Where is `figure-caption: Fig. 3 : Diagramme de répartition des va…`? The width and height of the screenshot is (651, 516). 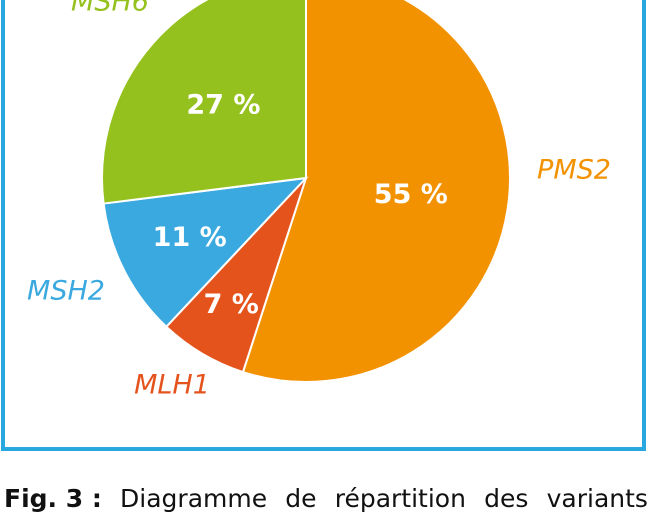 figure-caption: Fig. 3 : Diagramme de répartition des va… is located at coordinates (326, 498).